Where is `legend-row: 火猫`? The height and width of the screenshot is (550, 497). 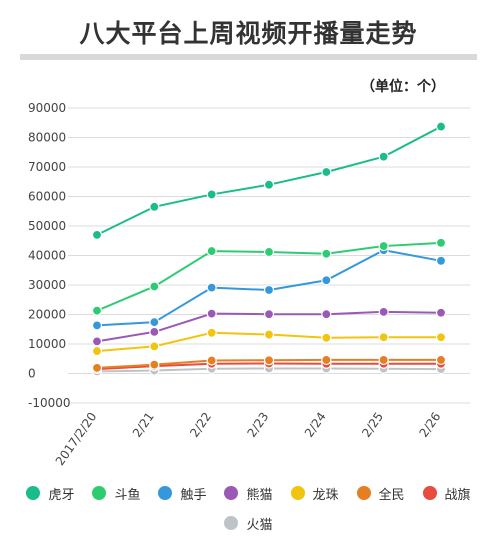
legend-row: 火猫 is located at coordinates (248, 523).